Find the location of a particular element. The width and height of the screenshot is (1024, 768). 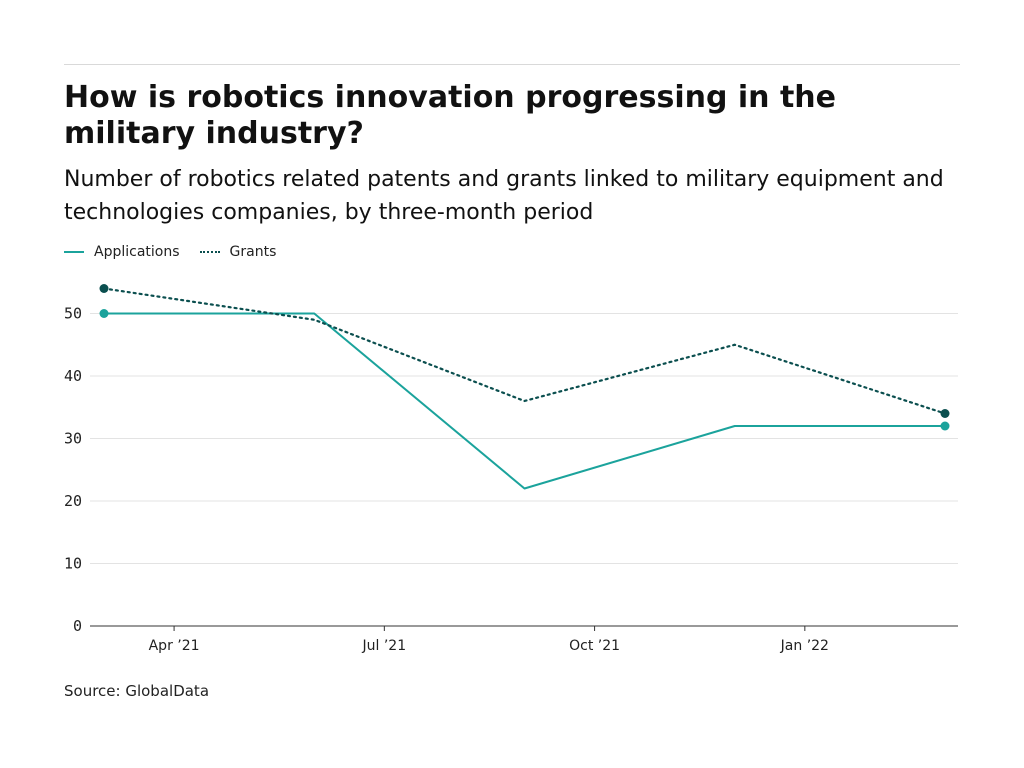

legend: Applications Grants is located at coordinates (180, 252).